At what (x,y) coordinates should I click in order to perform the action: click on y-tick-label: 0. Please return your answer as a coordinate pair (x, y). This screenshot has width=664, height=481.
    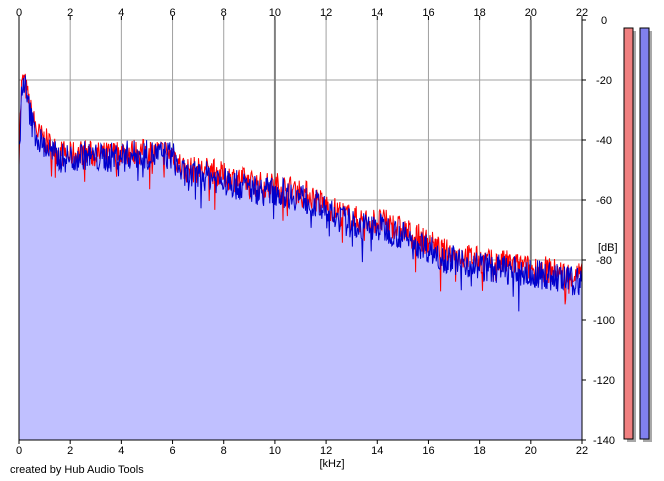
    Looking at the image, I should click on (604, 21).